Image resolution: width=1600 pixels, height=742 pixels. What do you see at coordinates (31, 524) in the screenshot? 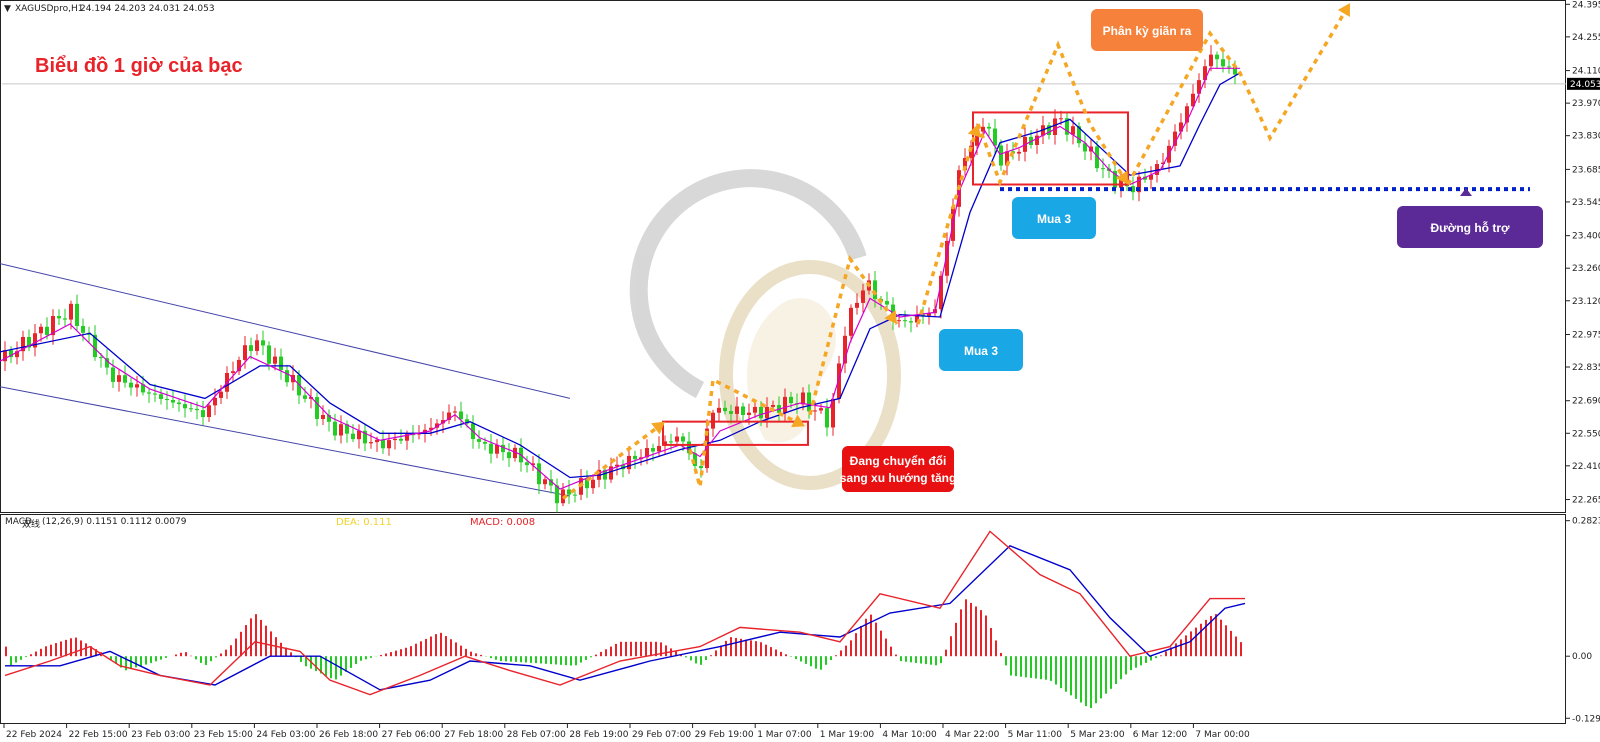
I see `macd-name-overlap: 双线` at bounding box center [31, 524].